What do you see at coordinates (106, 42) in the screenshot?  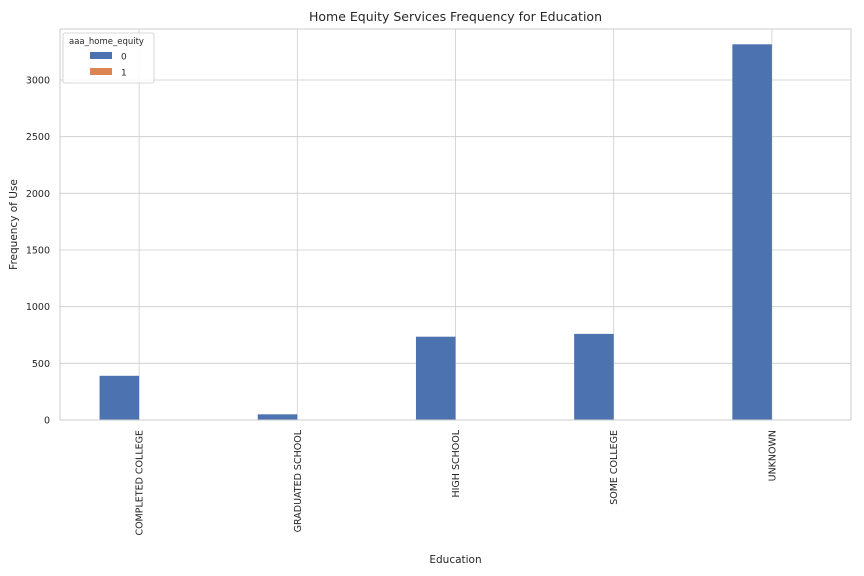 I see `legend-title: aaa_home_equity` at bounding box center [106, 42].